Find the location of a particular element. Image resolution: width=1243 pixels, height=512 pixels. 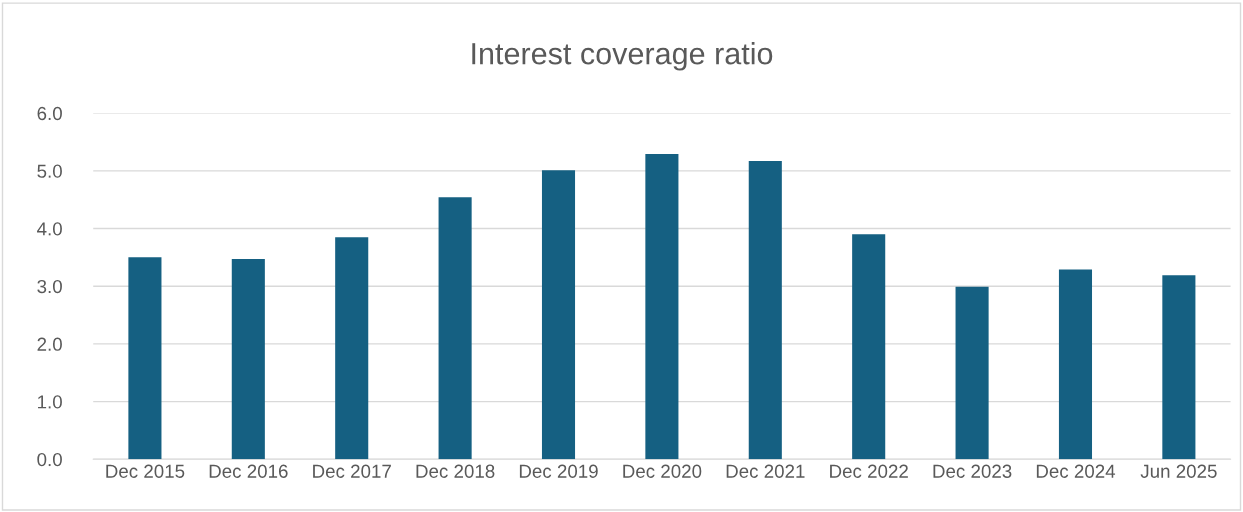

y-tick-label: 6.0 is located at coordinates (49, 113).